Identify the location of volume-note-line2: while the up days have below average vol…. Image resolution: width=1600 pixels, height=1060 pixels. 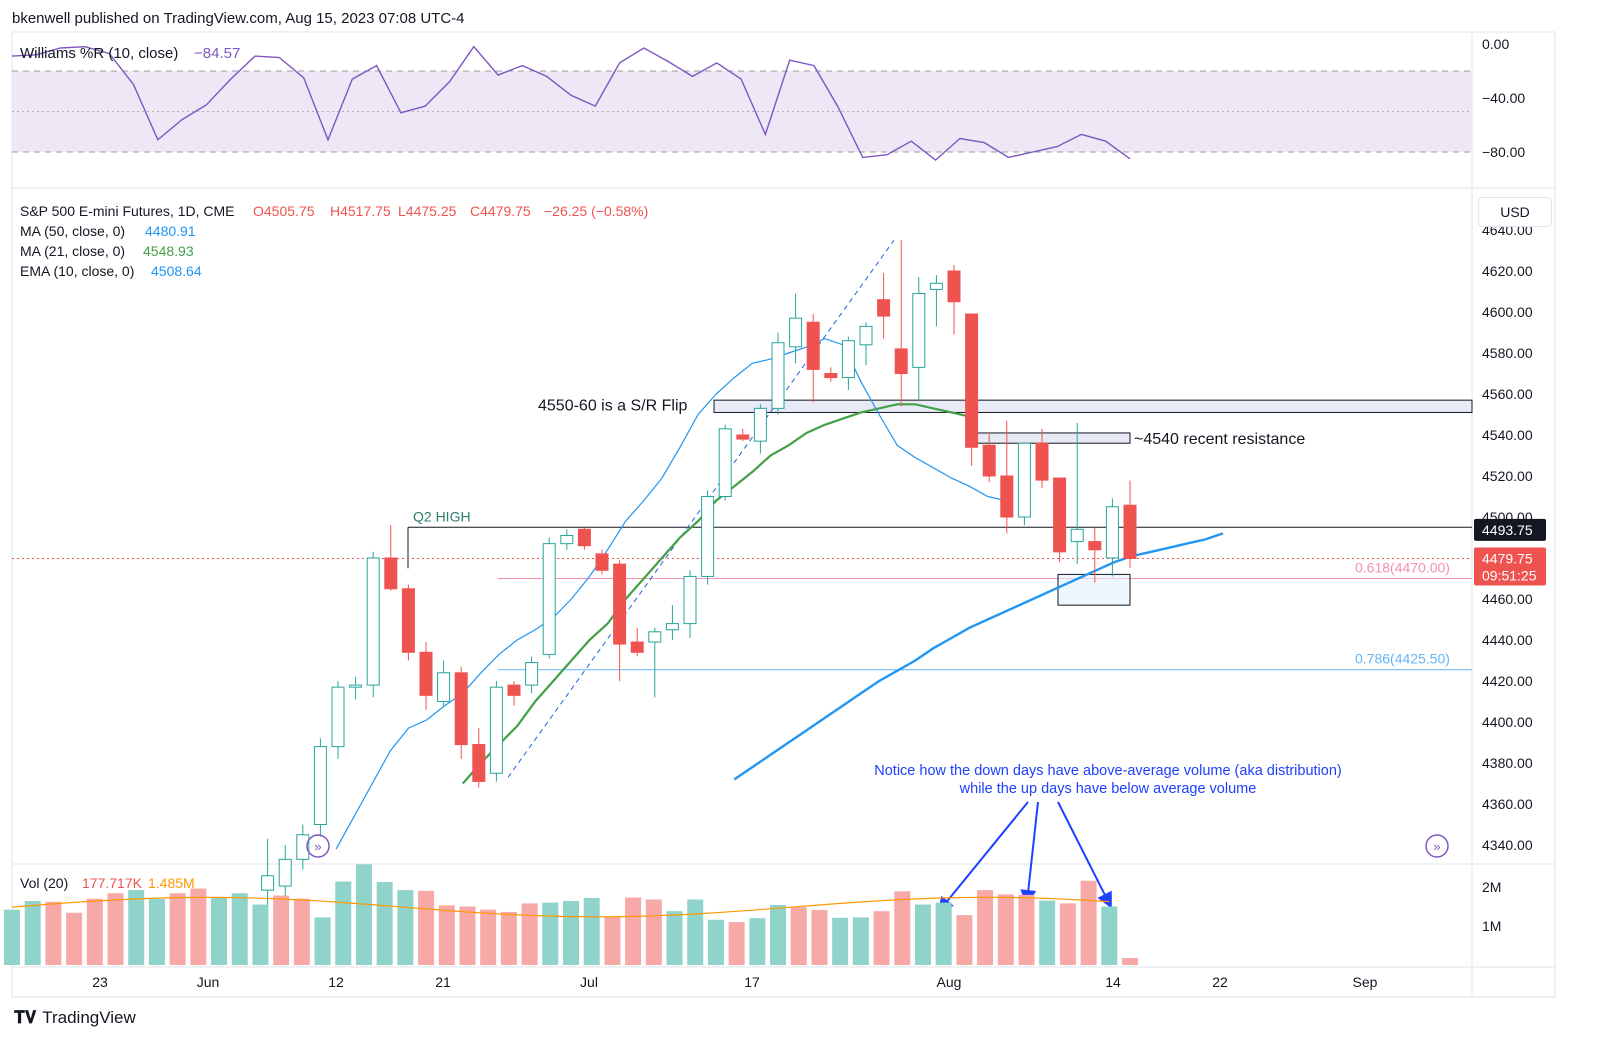
(1108, 789).